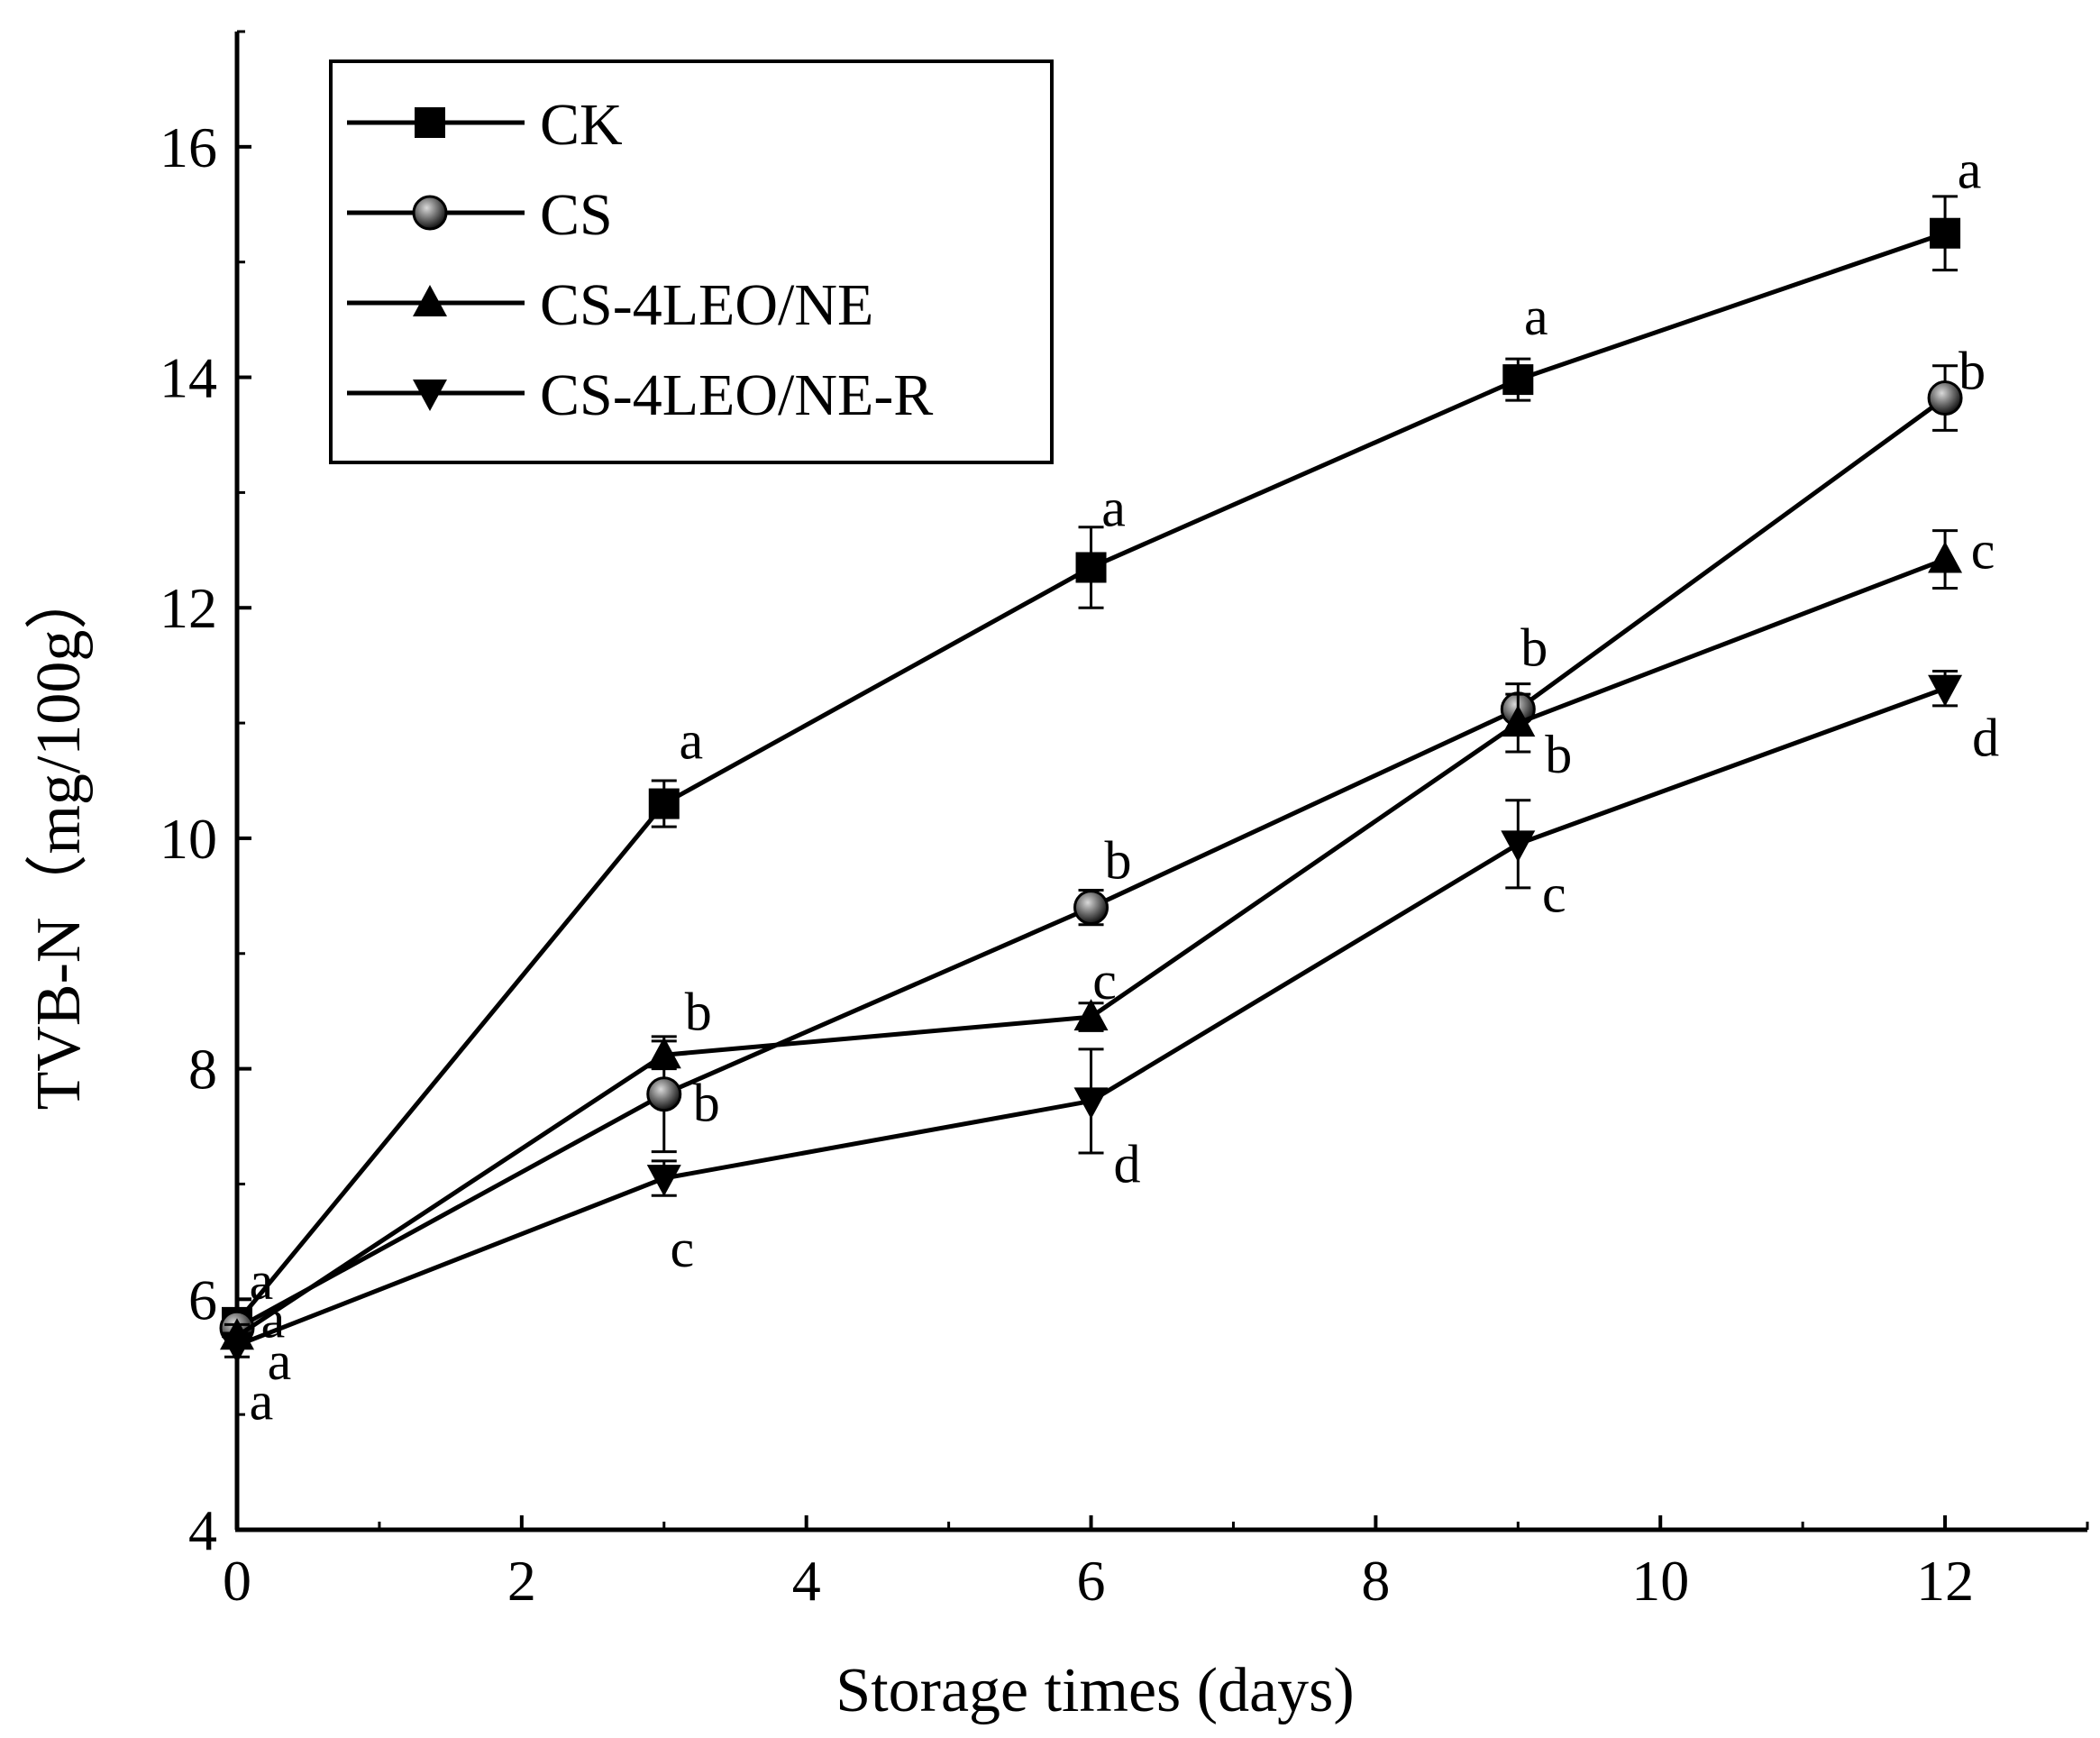 Image resolution: width=2100 pixels, height=1738 pixels. I want to click on y-axis-title: TVB-N（mg/100g）, so click(59, 839).